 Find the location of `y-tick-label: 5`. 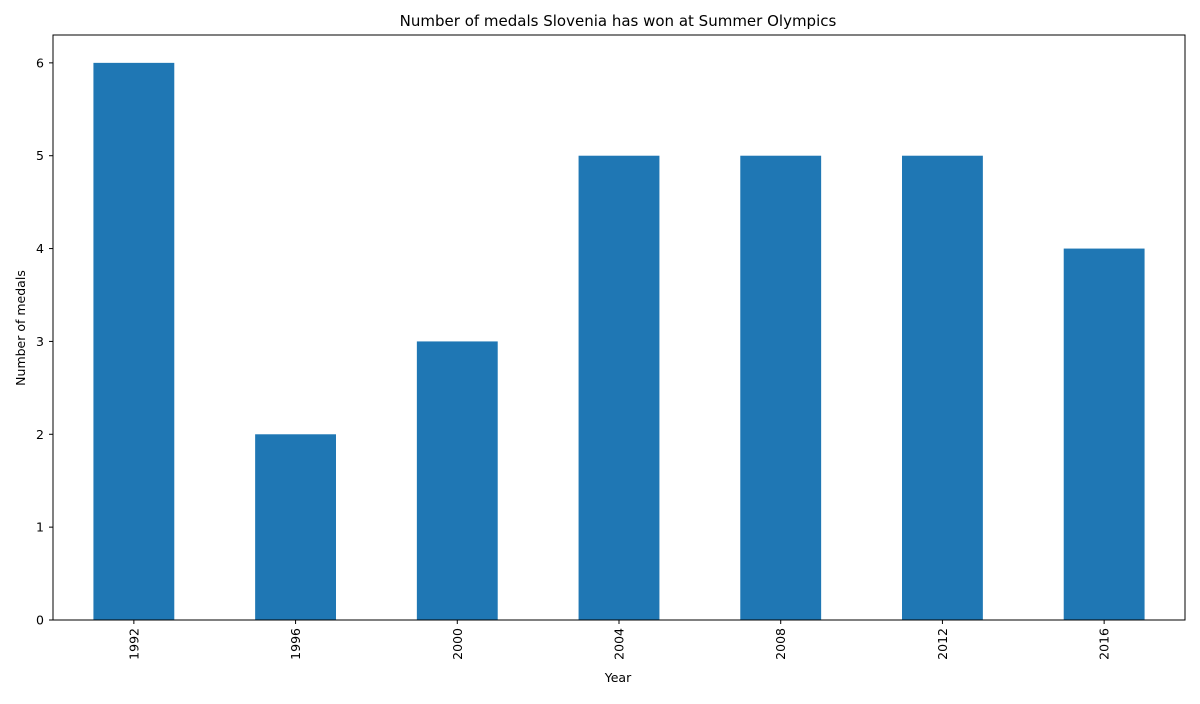

y-tick-label: 5 is located at coordinates (40, 155).